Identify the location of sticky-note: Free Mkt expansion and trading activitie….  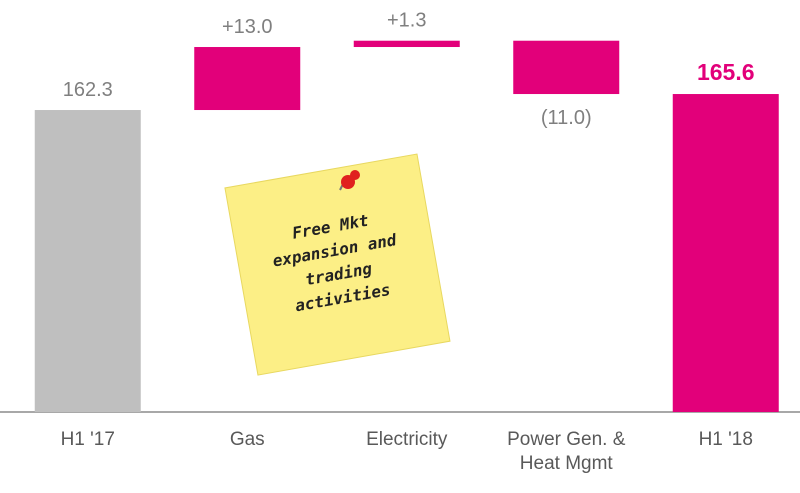
(337, 264).